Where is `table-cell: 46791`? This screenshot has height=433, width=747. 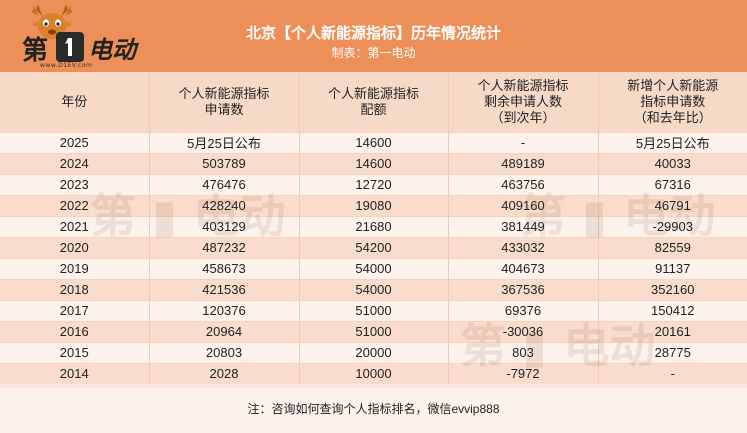
table-cell: 46791 is located at coordinates (672, 205).